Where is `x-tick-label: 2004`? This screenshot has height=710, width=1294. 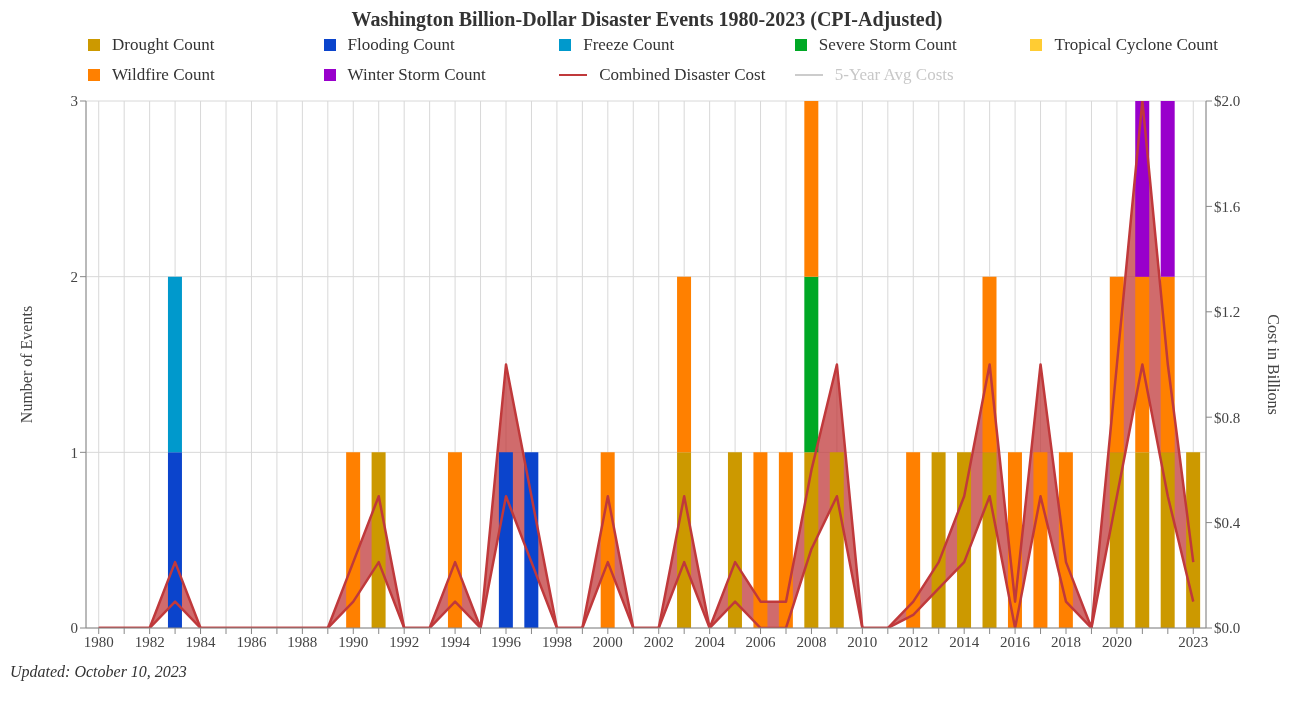 x-tick-label: 2004 is located at coordinates (710, 641).